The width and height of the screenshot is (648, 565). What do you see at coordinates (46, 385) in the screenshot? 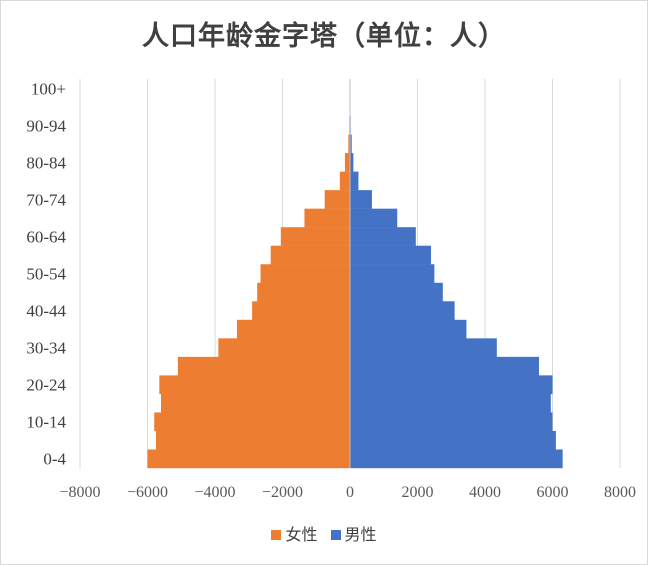
I see `y-tick-label-20-24: 20-24` at bounding box center [46, 385].